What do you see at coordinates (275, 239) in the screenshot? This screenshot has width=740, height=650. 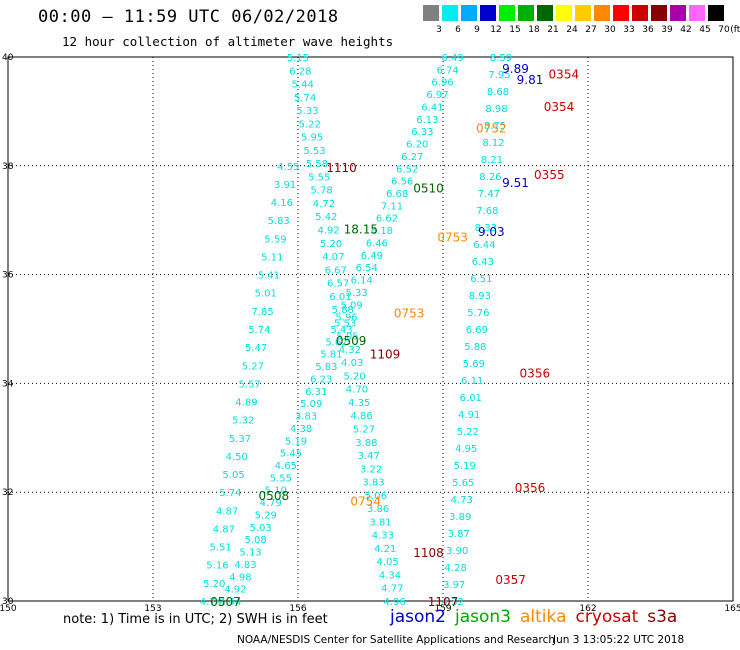 I see `wave-height-value: 5.59` at bounding box center [275, 239].